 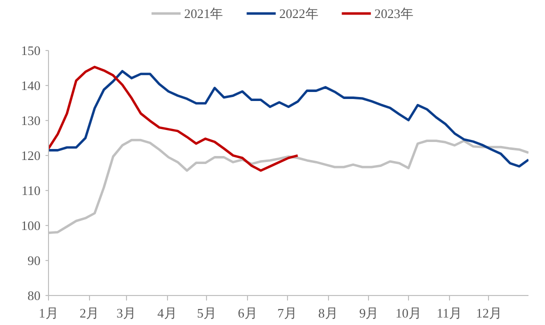 I want to click on x-tick-label: 1月, so click(x=48, y=313).